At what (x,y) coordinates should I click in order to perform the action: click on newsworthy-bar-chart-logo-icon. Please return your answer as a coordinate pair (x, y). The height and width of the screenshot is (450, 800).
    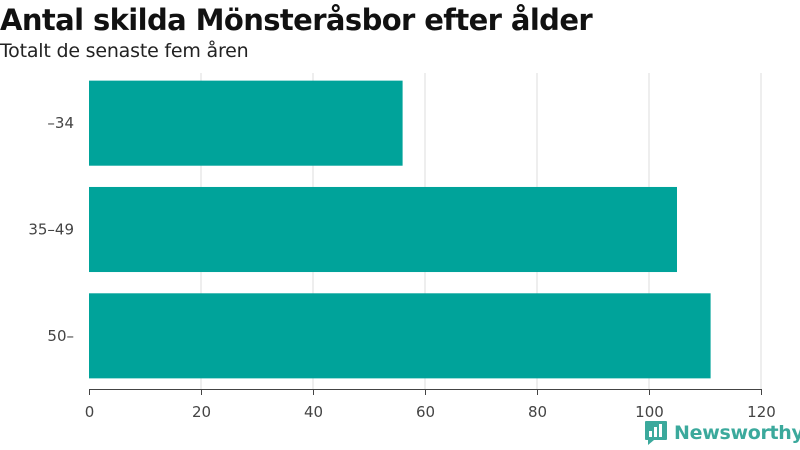
    Looking at the image, I should click on (656, 433).